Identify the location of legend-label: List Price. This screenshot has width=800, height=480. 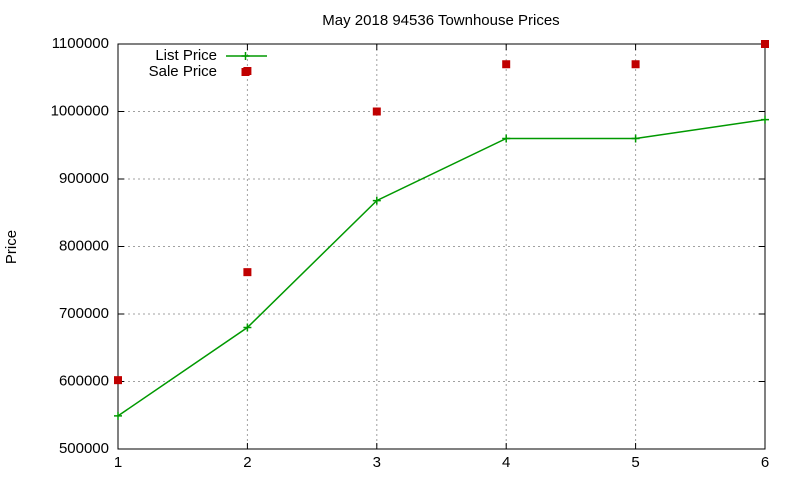
(186, 55).